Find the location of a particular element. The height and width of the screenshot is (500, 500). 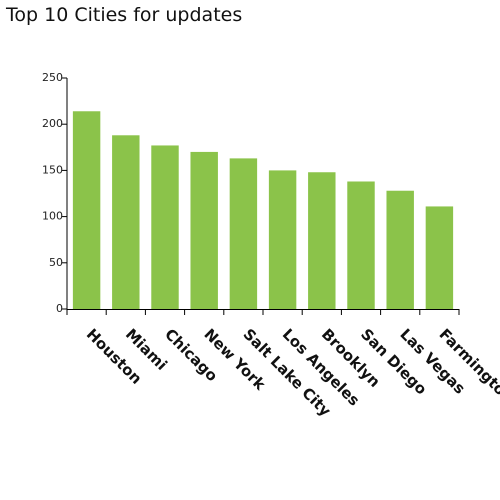

y-tick-label: 250 is located at coordinates (52, 77).